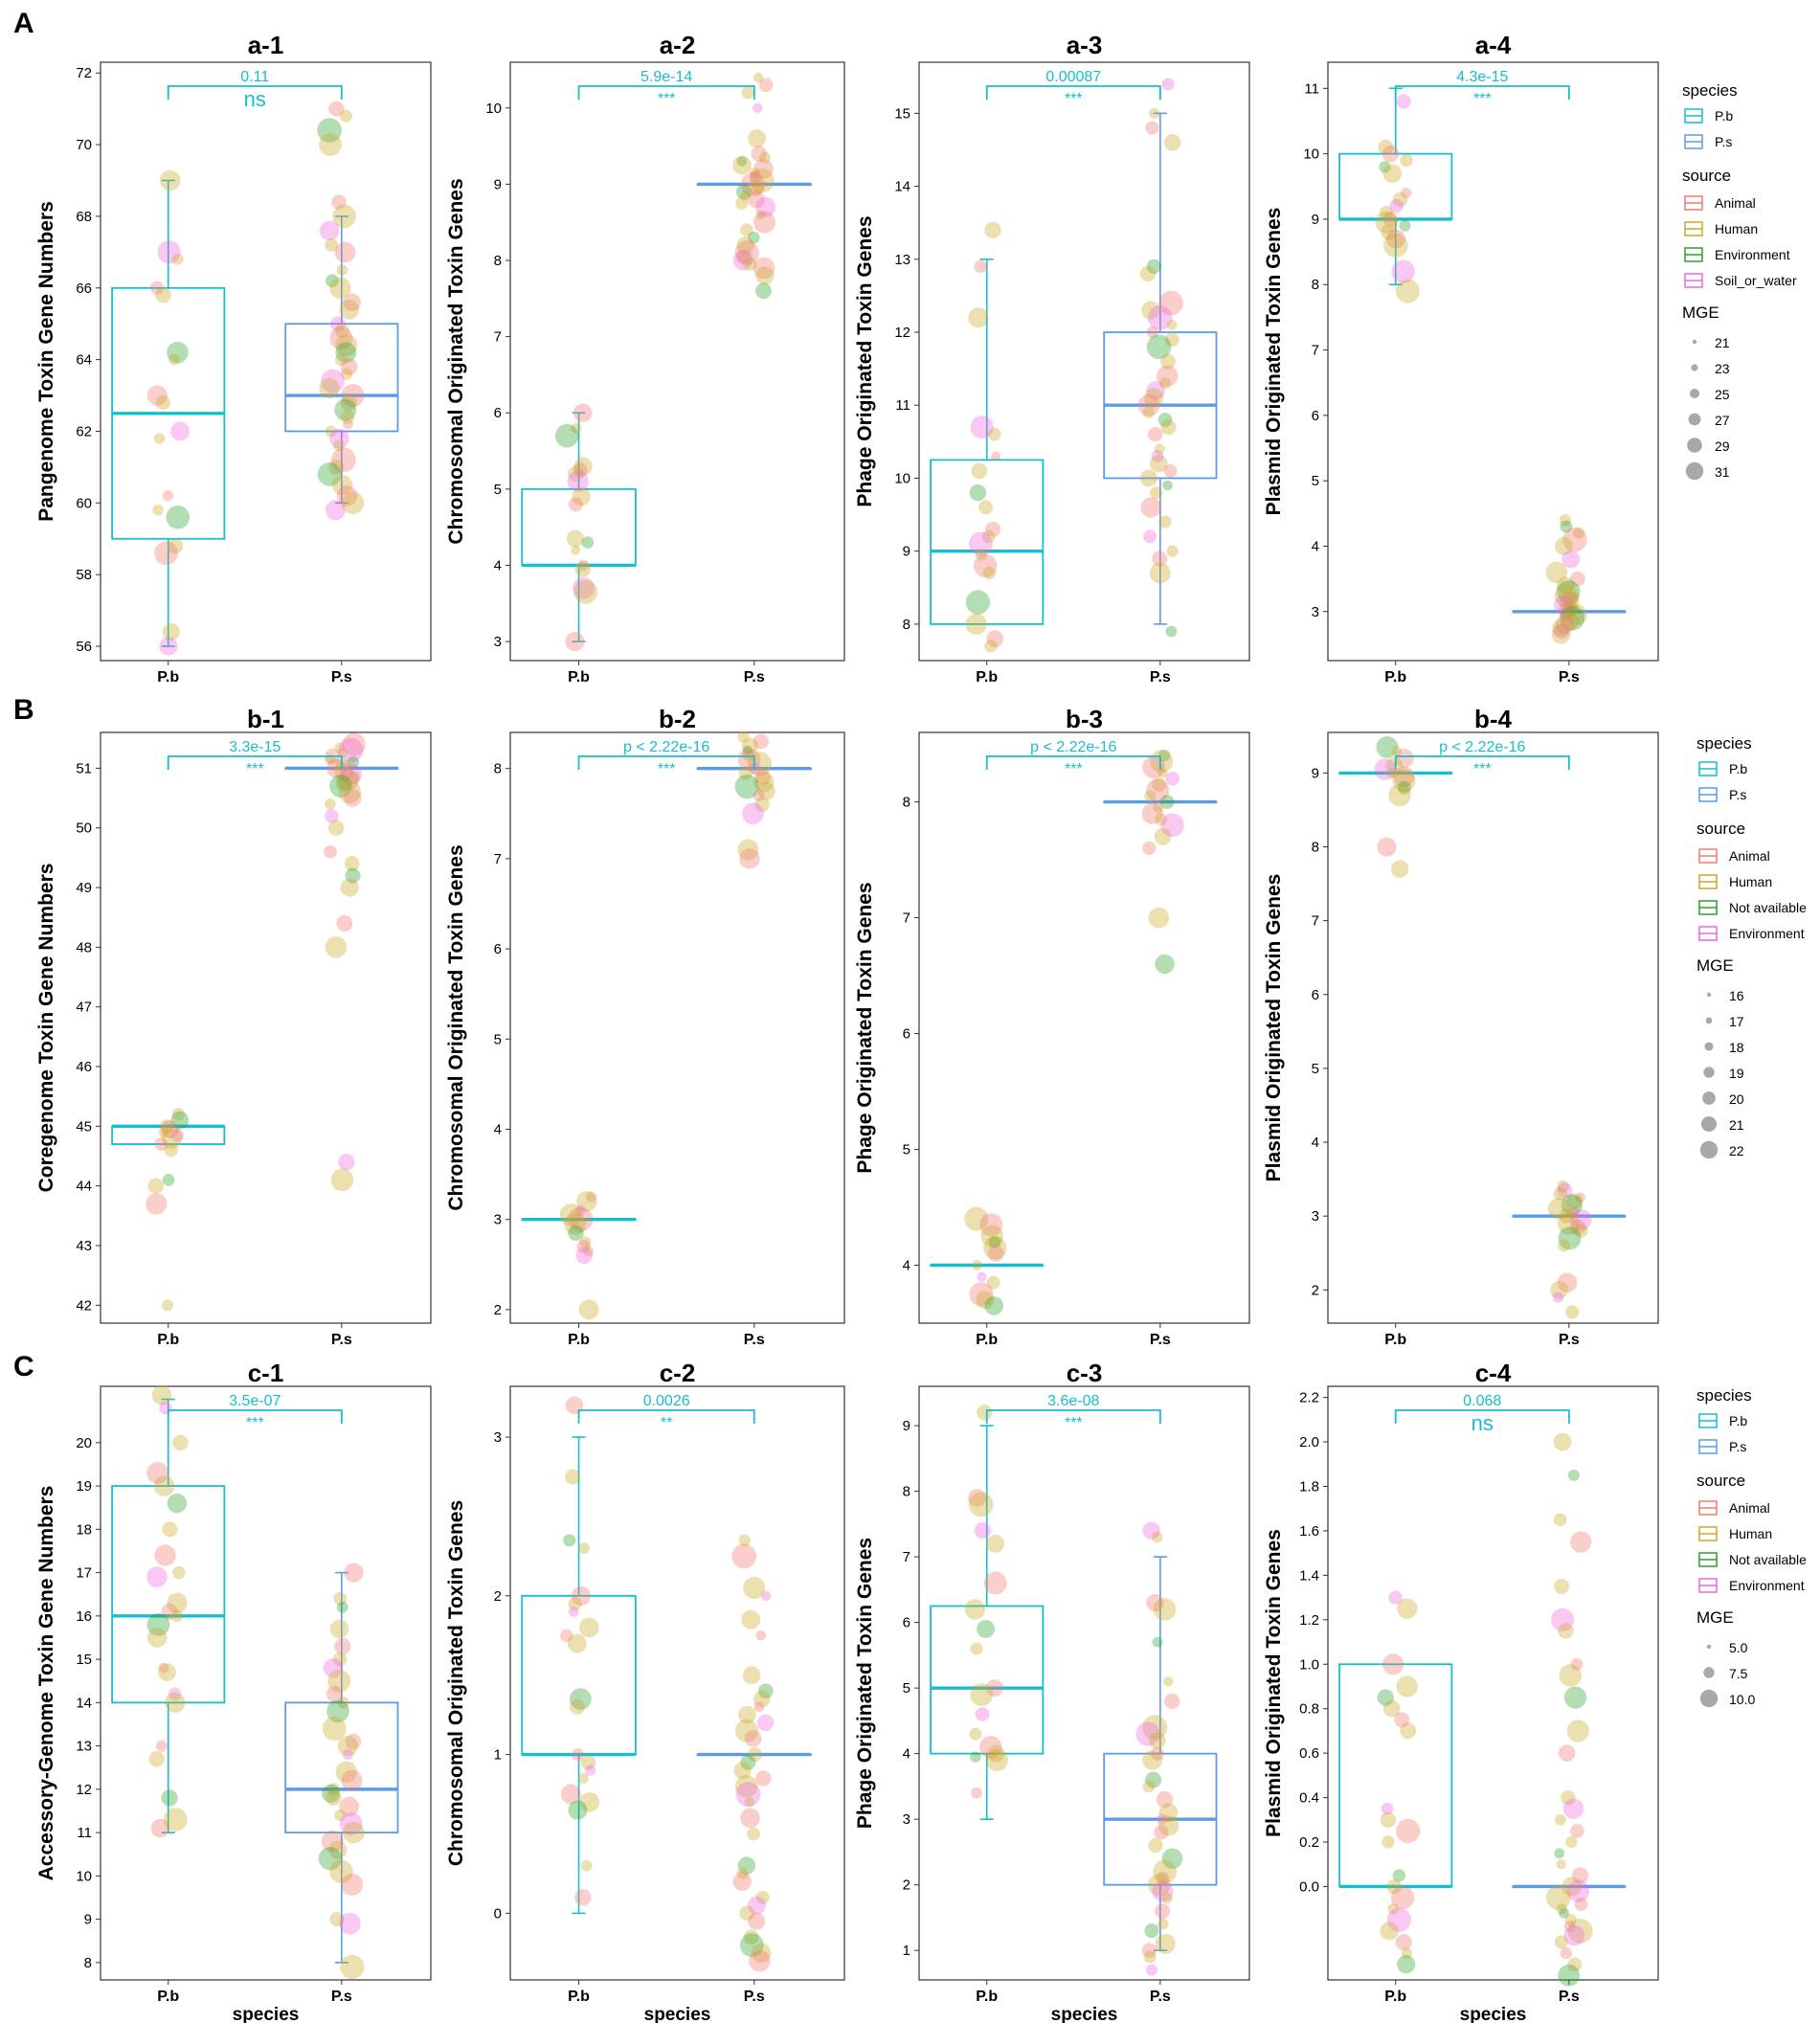 Image resolution: width=1820 pixels, height=2023 pixels. What do you see at coordinates (84, 1305) in the screenshot?
I see `y-tick-label: 42` at bounding box center [84, 1305].